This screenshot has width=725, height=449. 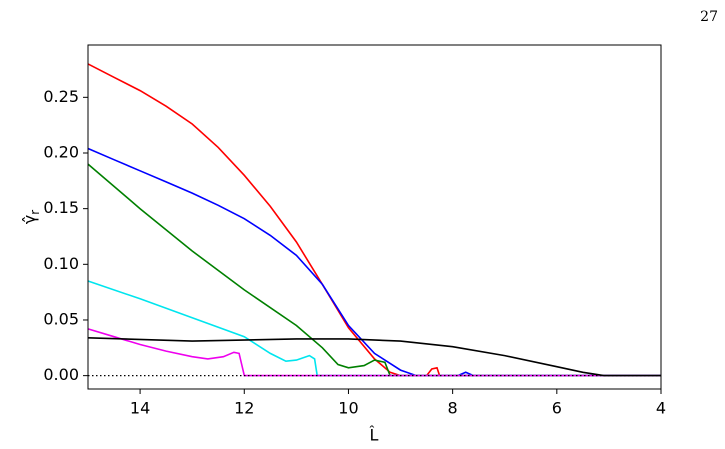 What do you see at coordinates (61, 151) in the screenshot?
I see `y-tick-label: 0.20` at bounding box center [61, 151].